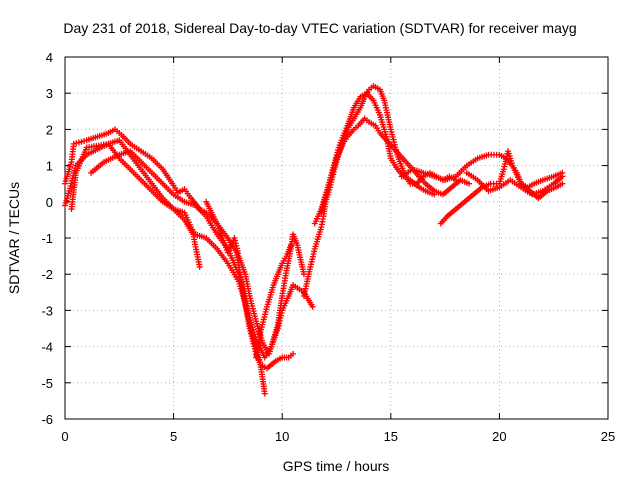 This screenshot has width=640, height=480. I want to click on y-tick-label: -1, so click(47, 238).